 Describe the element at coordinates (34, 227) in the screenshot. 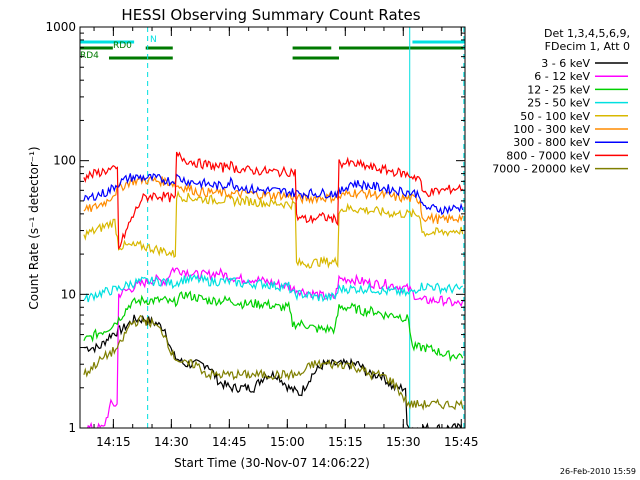

I see `y-axis-label: Count Rate (s⁻¹ detector⁻¹)` at that location.